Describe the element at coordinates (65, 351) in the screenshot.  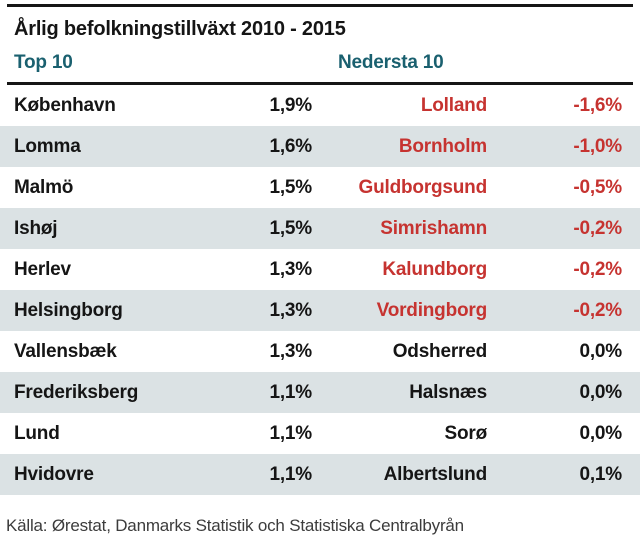
I see `top-city-name: Vallensbæk` at that location.